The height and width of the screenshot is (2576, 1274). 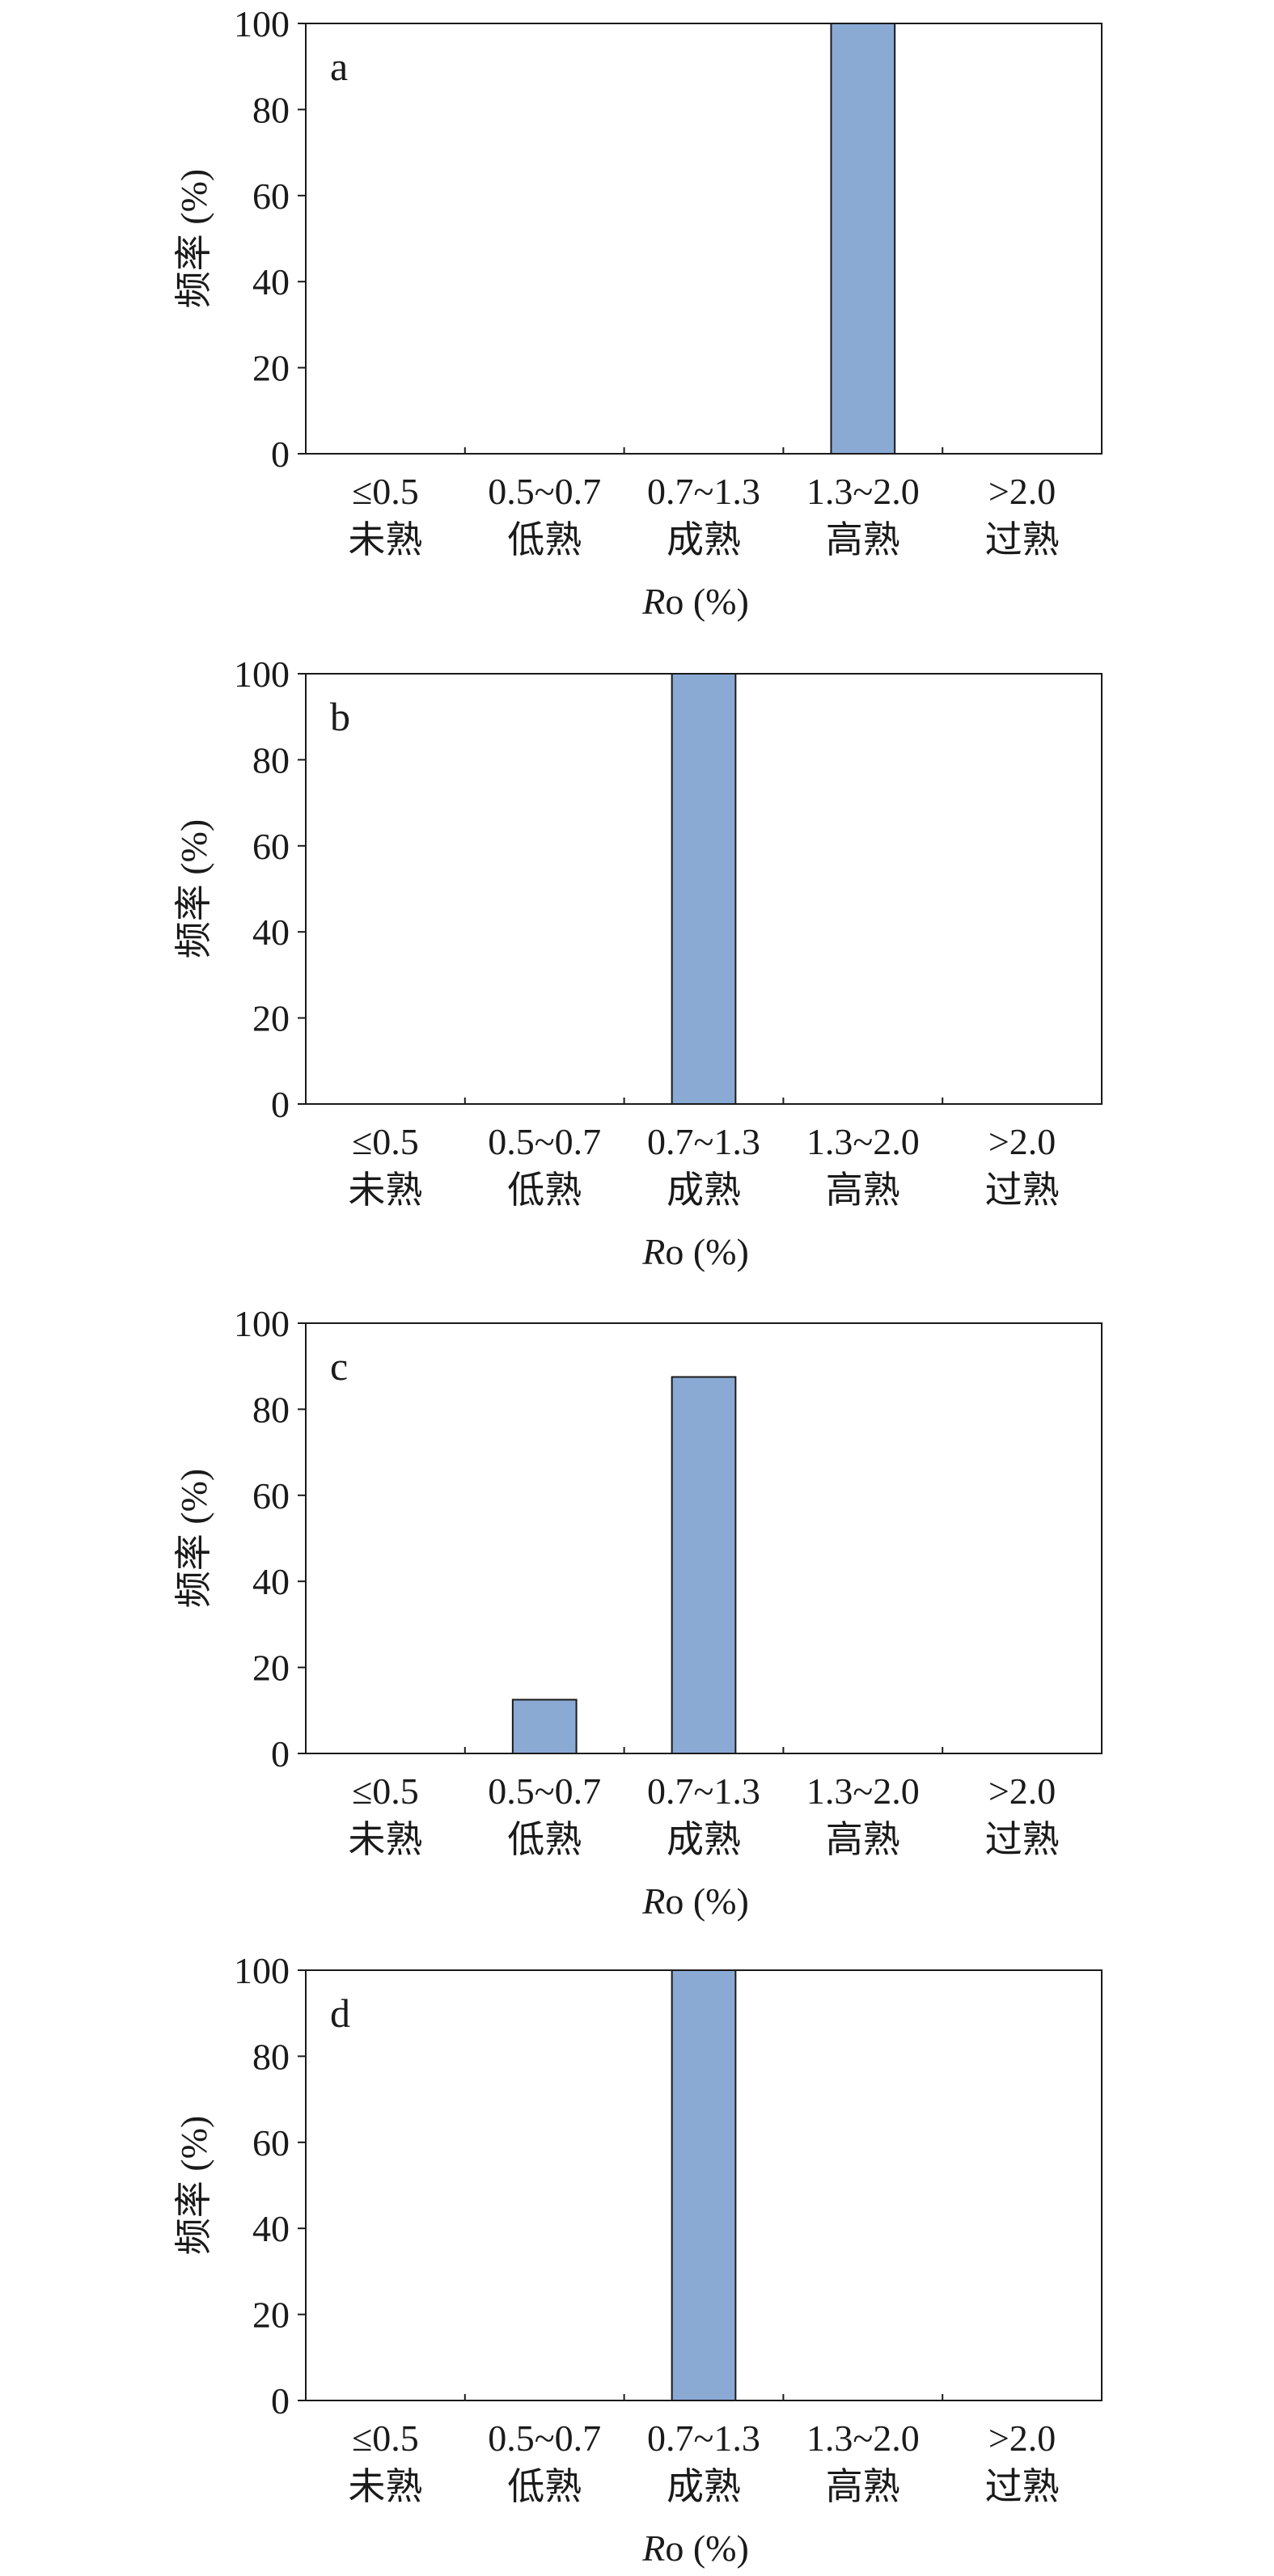 I want to click on panel-label: c, so click(x=339, y=1366).